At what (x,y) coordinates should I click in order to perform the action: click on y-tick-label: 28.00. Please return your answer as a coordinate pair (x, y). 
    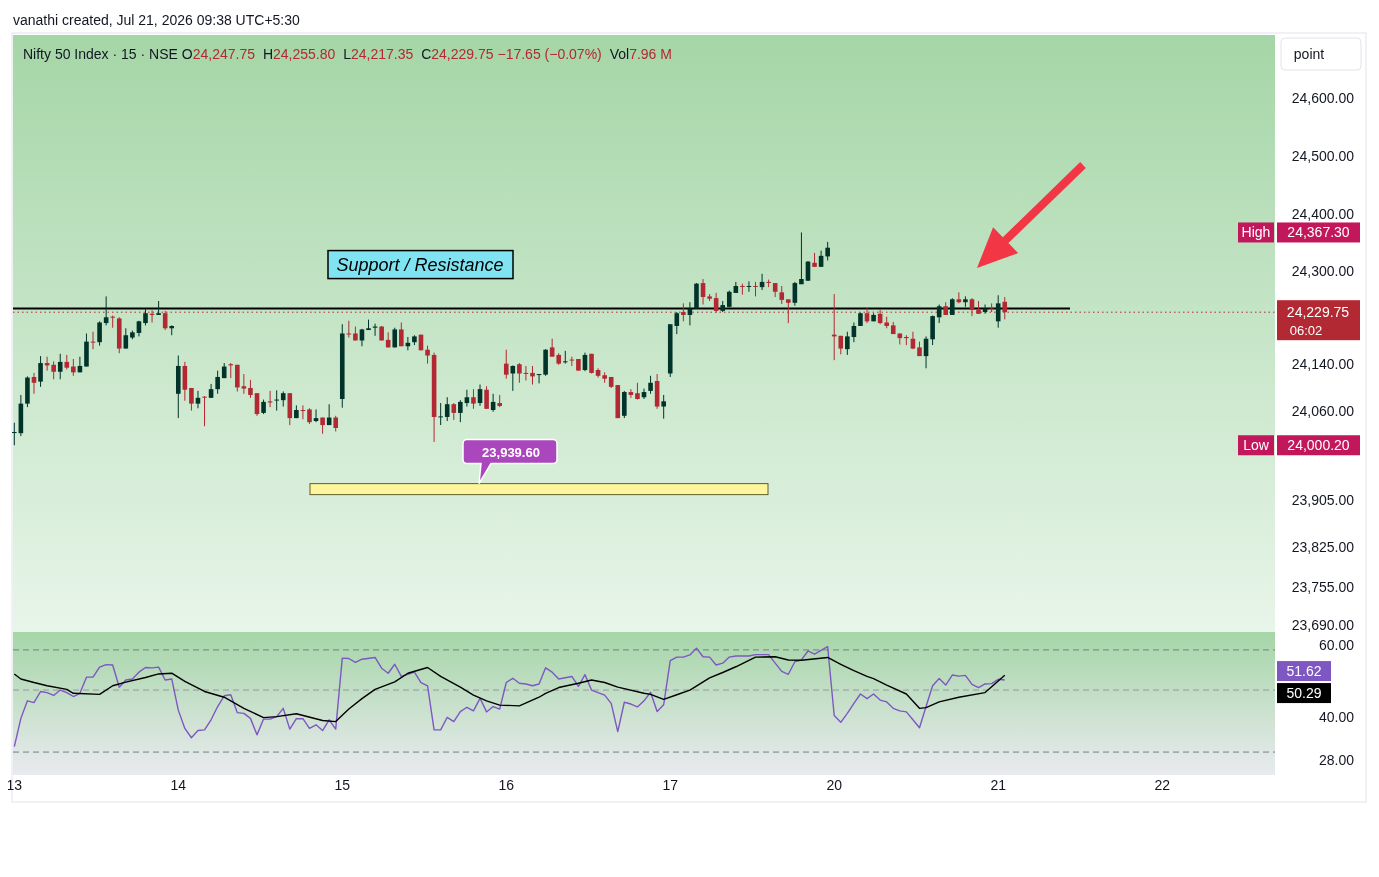
    Looking at the image, I should click on (1336, 759).